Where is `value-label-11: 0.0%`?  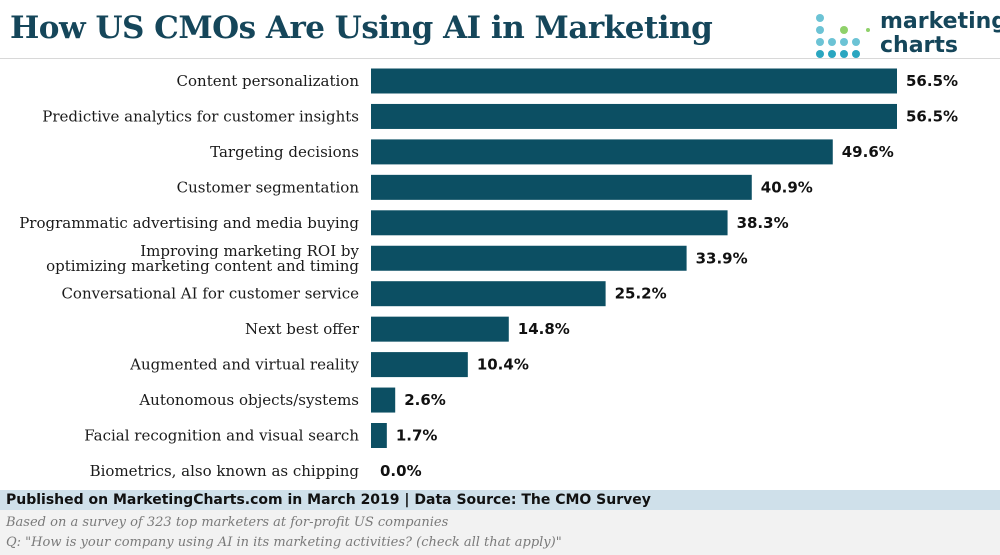 value-label-11: 0.0% is located at coordinates (401, 471).